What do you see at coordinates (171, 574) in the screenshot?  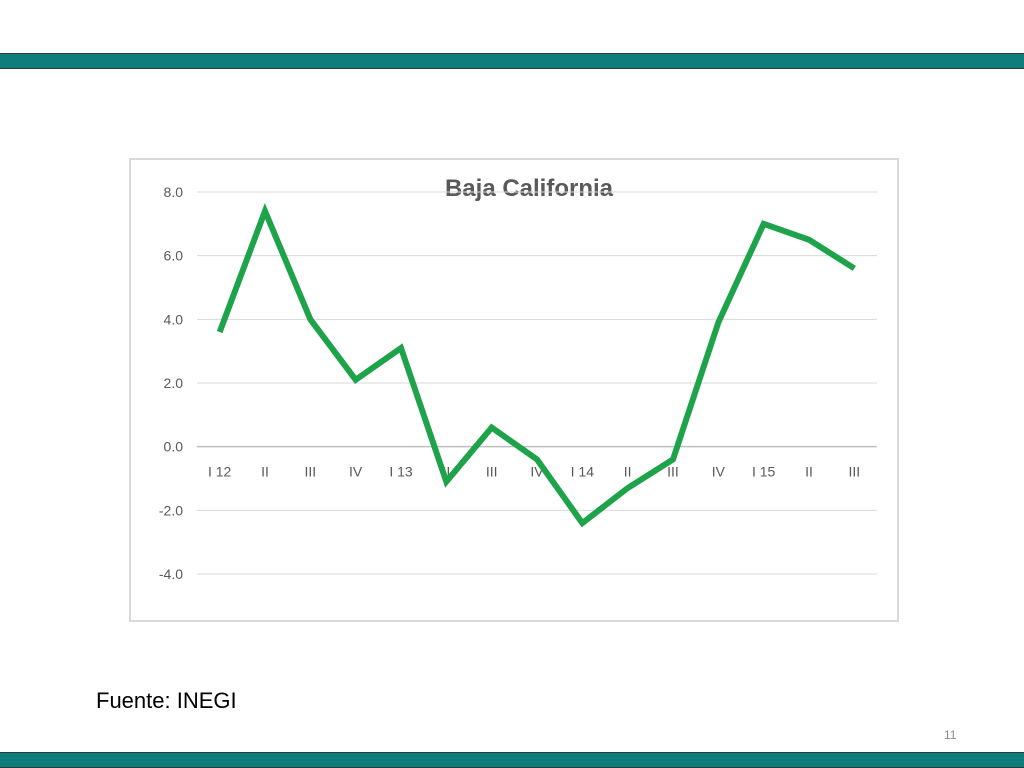 I see `y-tick-label: -4.0` at bounding box center [171, 574].